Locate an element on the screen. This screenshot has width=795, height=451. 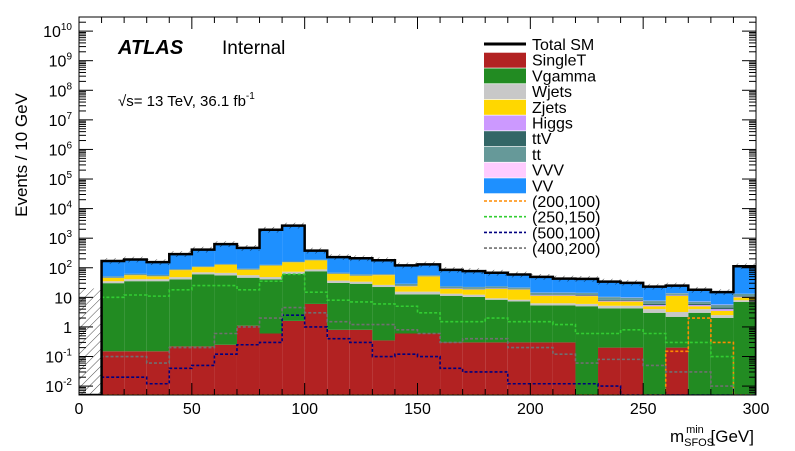
legend-swatch-ttV is located at coordinates (505, 139).